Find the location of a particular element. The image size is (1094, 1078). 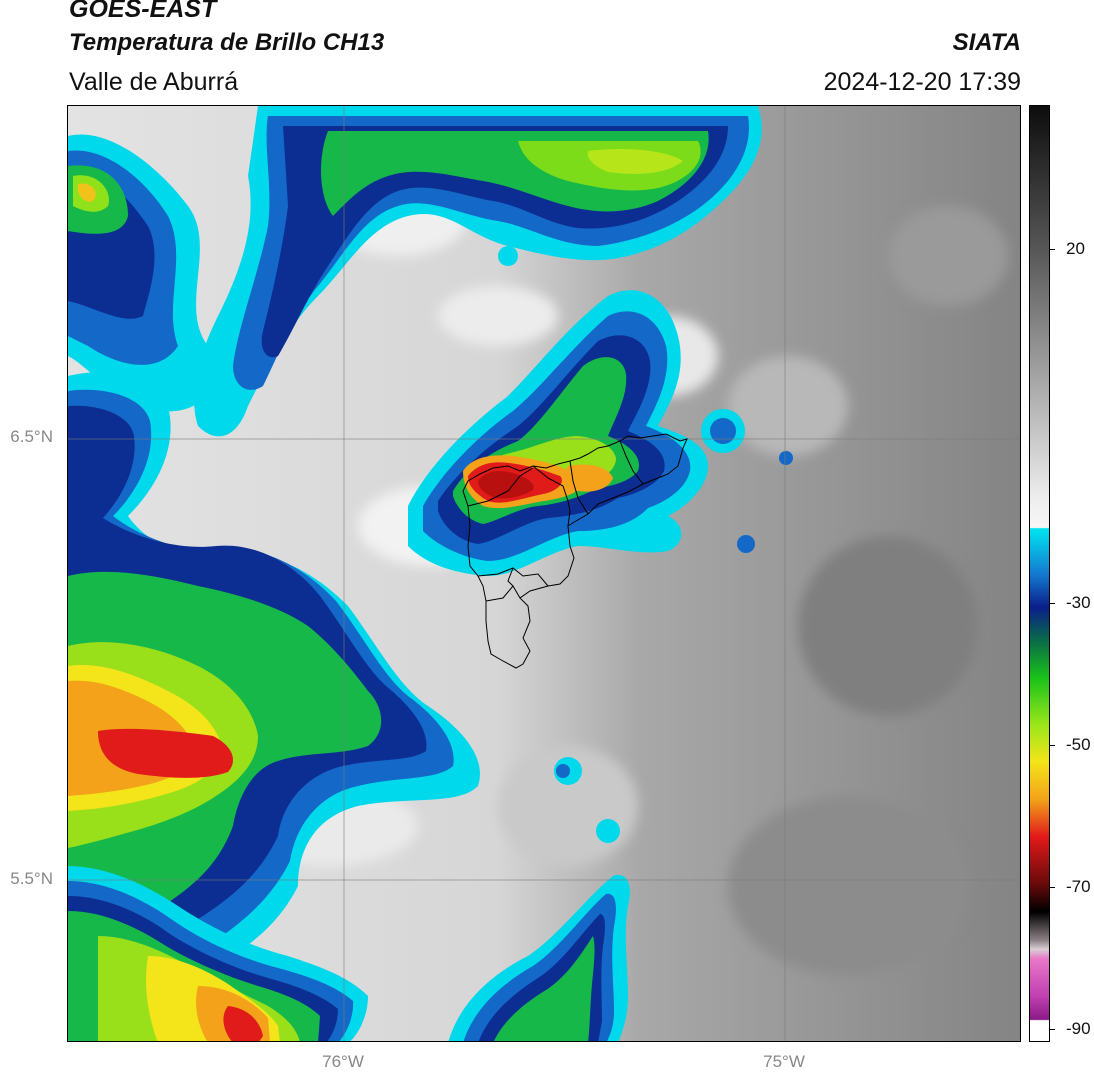

lat-label-5-5: 5.5°N is located at coordinates (31, 878).